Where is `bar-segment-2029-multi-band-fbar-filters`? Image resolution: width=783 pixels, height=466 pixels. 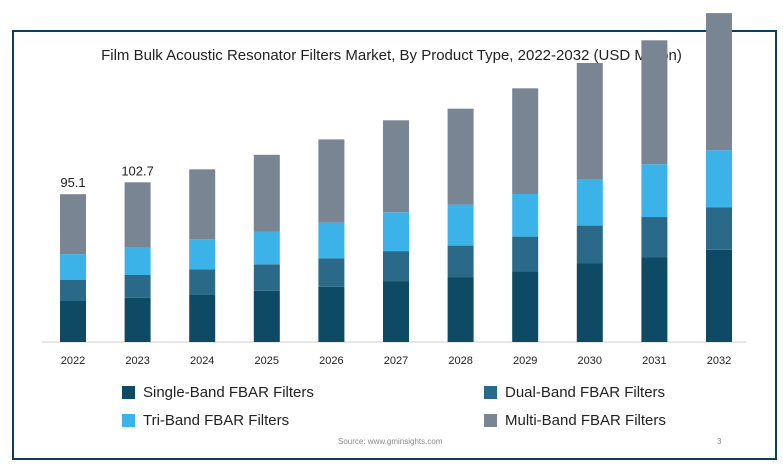 bar-segment-2029-multi-band-fbar-filters is located at coordinates (525, 141).